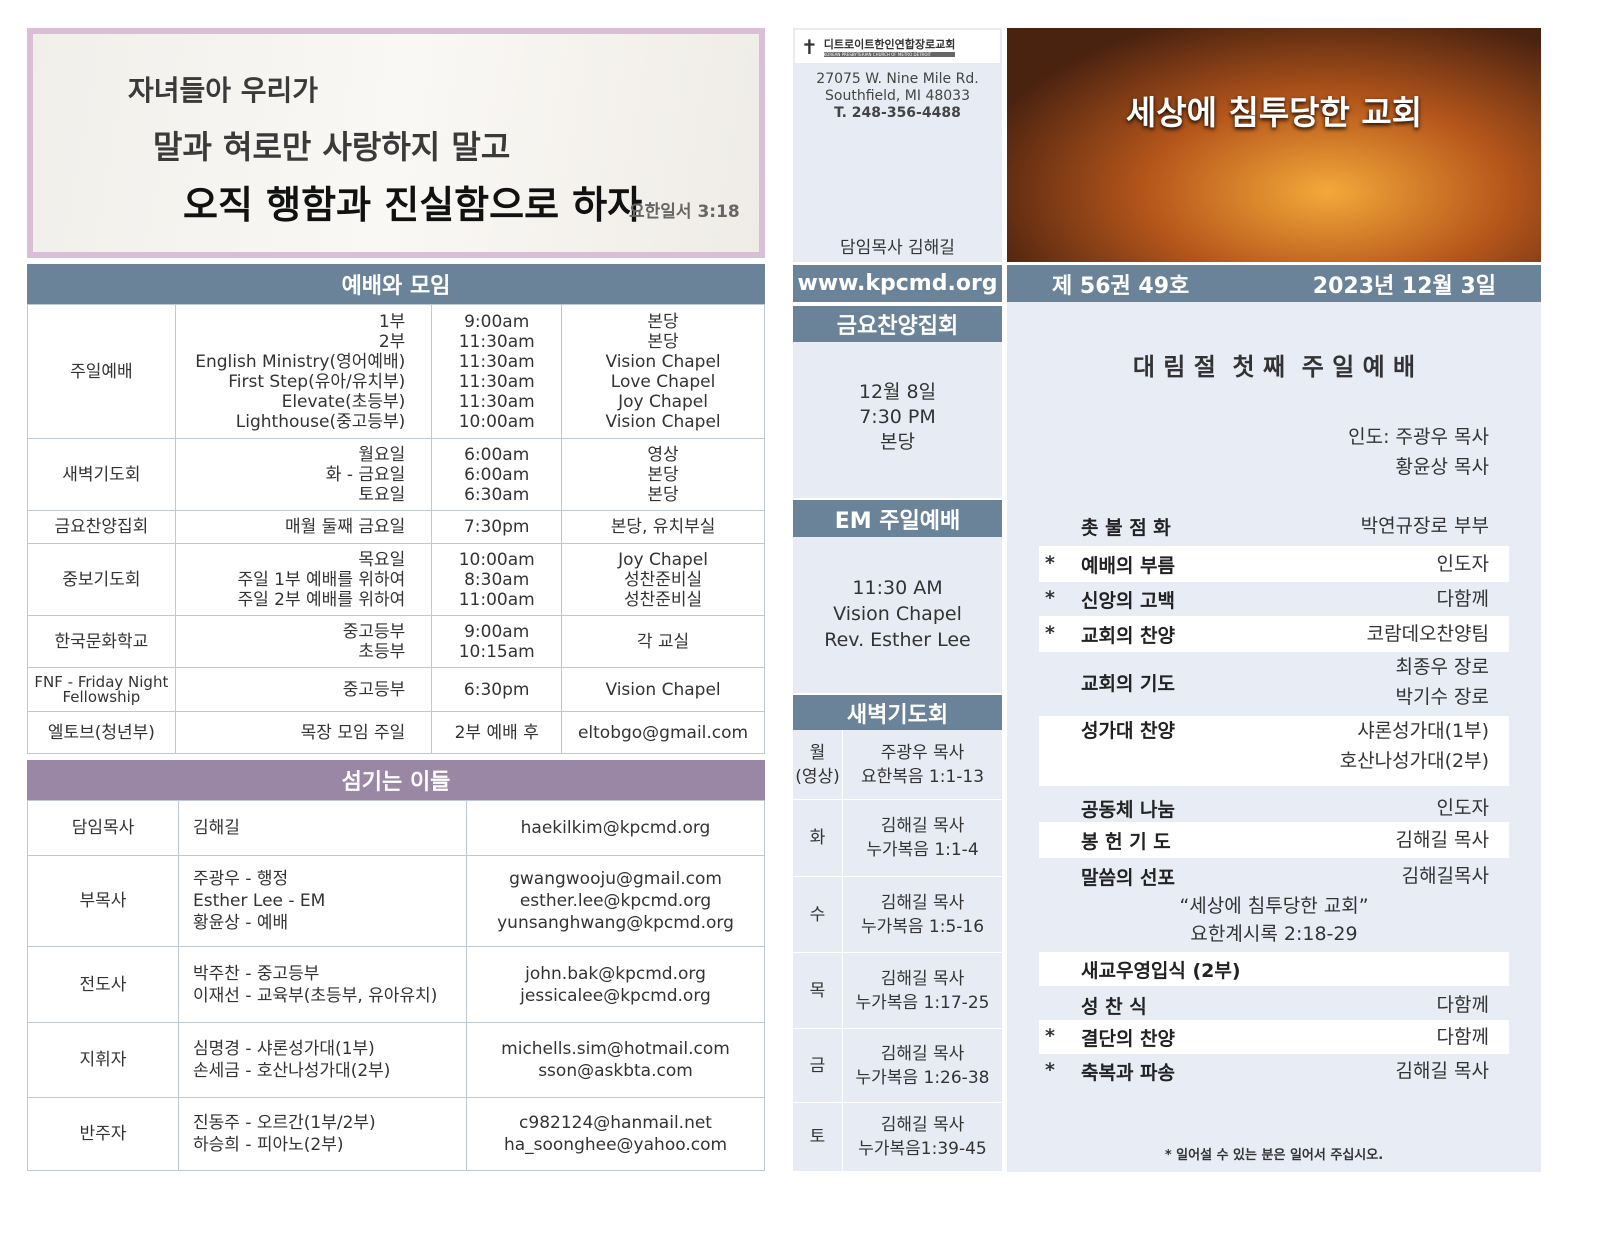 The image size is (1600, 1236). Describe the element at coordinates (615, 1071) in the screenshot. I see `staff-email: sson@askbta.com` at that location.